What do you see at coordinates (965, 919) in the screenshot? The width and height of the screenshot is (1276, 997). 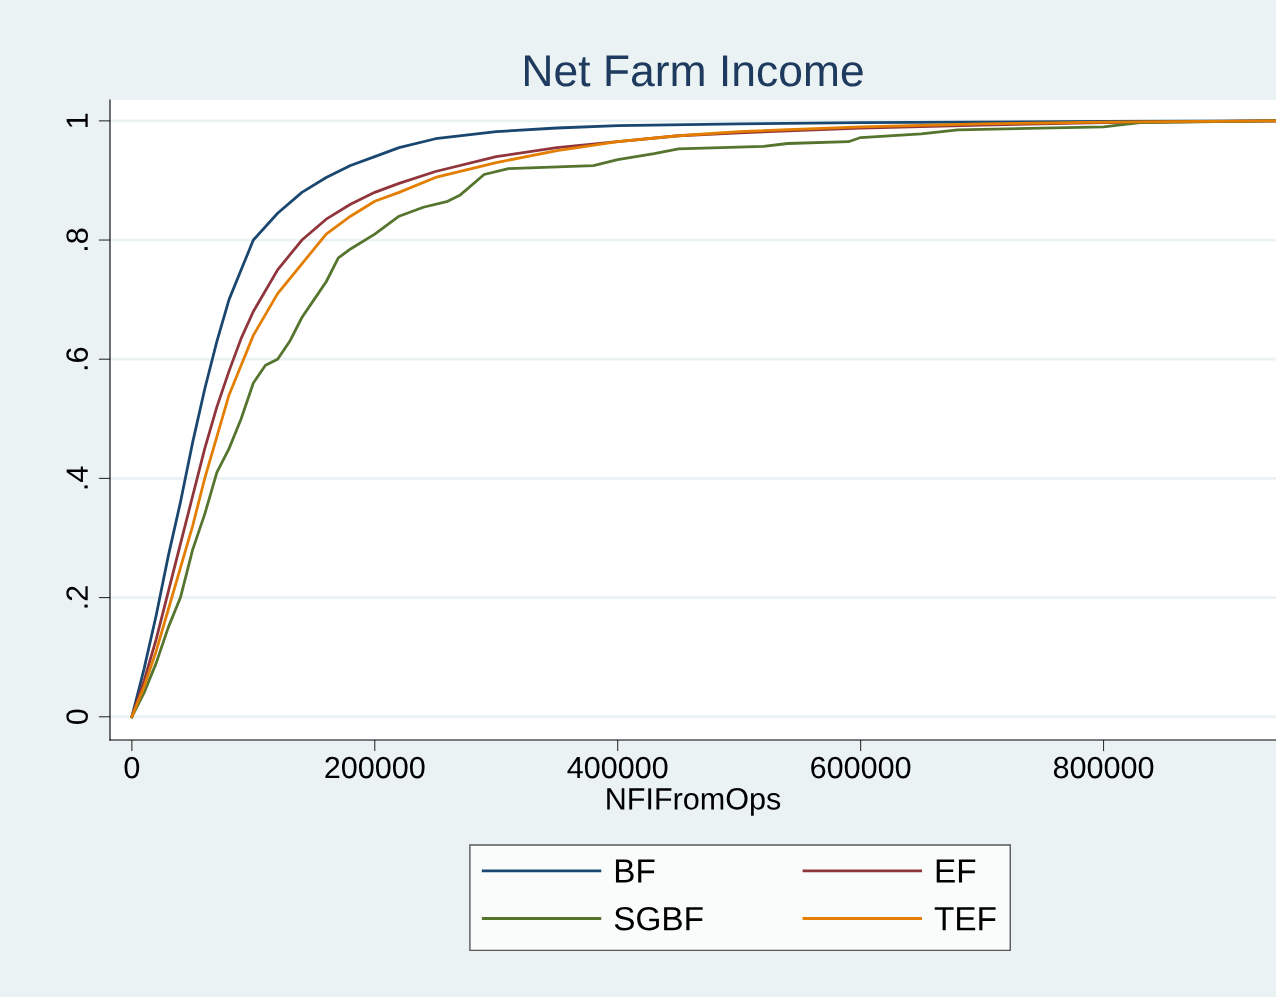 I see `legend-label: TEF` at bounding box center [965, 919].